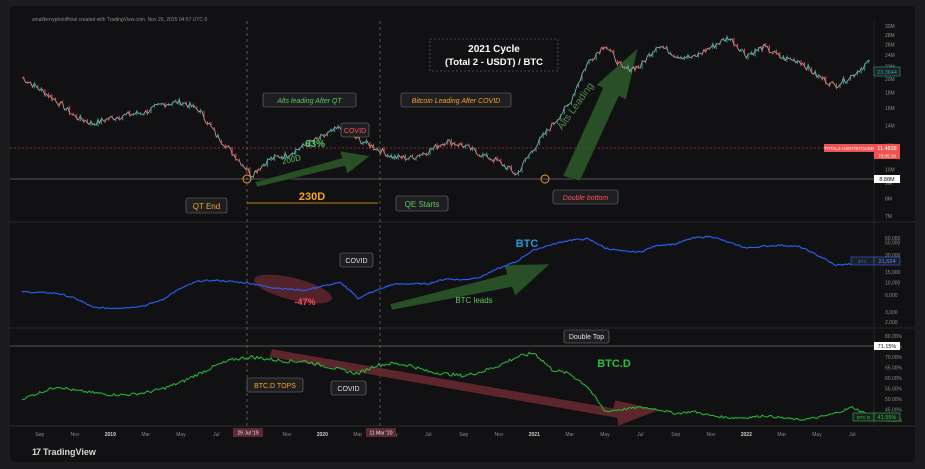  What do you see at coordinates (39, 435) in the screenshot?
I see `x-tick-label: Sep` at bounding box center [39, 435].